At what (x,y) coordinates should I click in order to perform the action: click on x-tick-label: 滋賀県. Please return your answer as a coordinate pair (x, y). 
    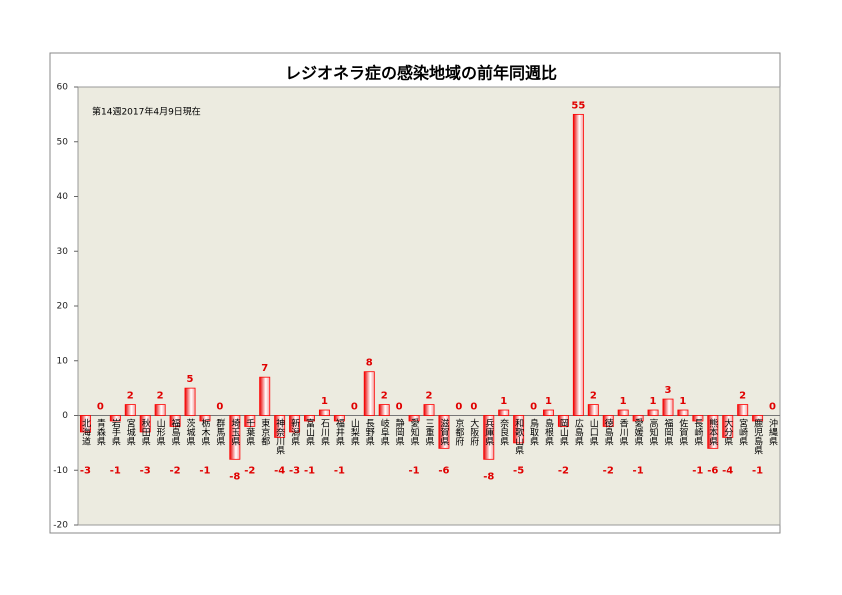
    Looking at the image, I should click on (443, 431).